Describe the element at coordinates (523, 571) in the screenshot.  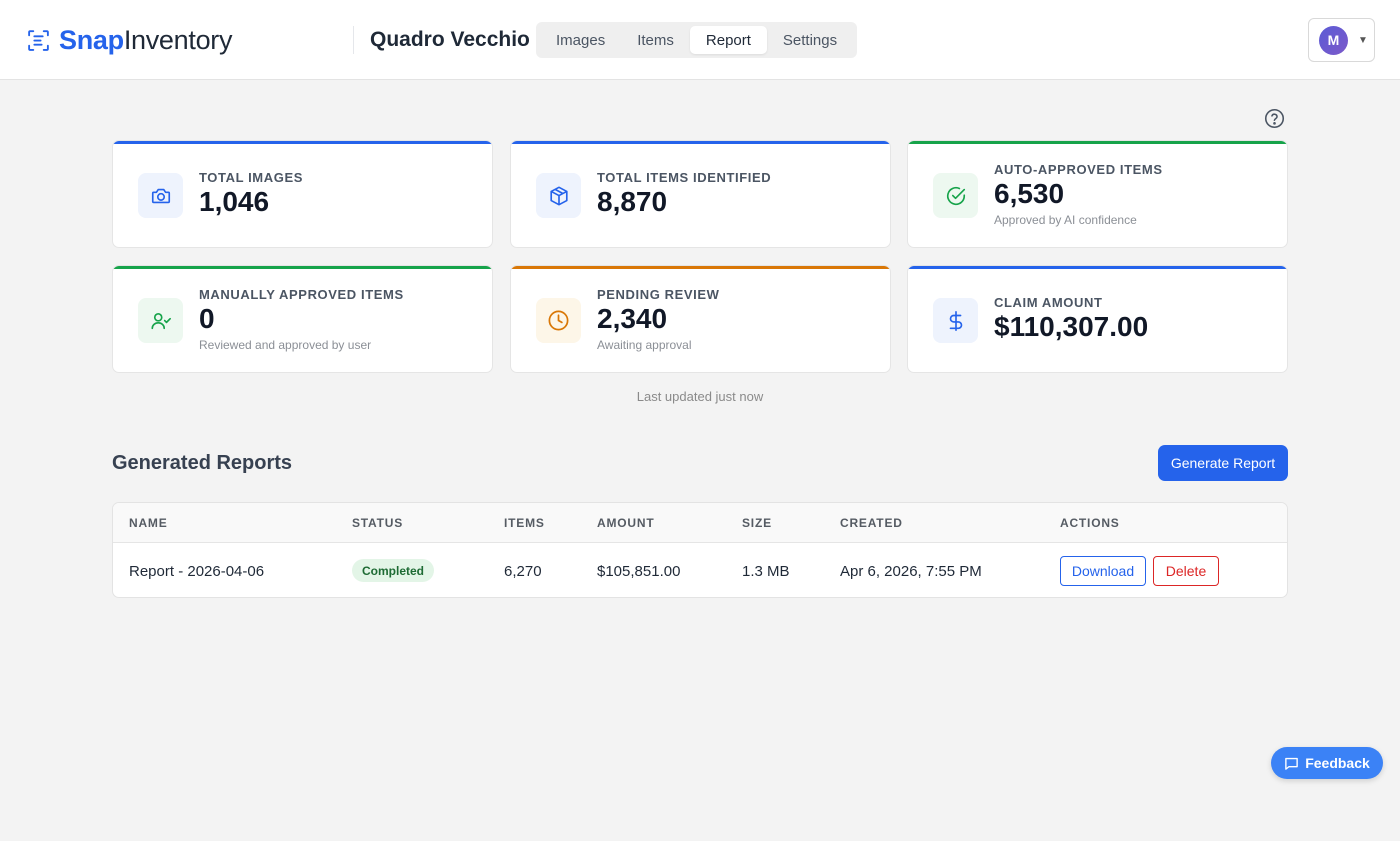
I see `report-items: 6,270` at that location.